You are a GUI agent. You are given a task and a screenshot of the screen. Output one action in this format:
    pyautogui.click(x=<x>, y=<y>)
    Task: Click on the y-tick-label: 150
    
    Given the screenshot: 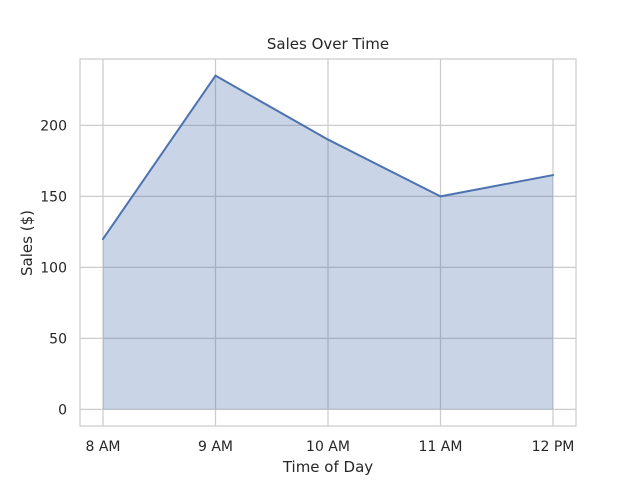 What is the action you would take?
    pyautogui.click(x=53, y=197)
    